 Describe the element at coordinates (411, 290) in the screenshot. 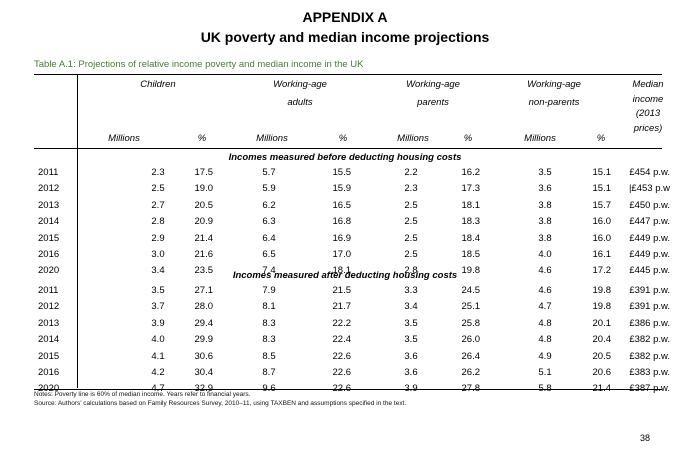

I see `table-cell: 3.3` at that location.